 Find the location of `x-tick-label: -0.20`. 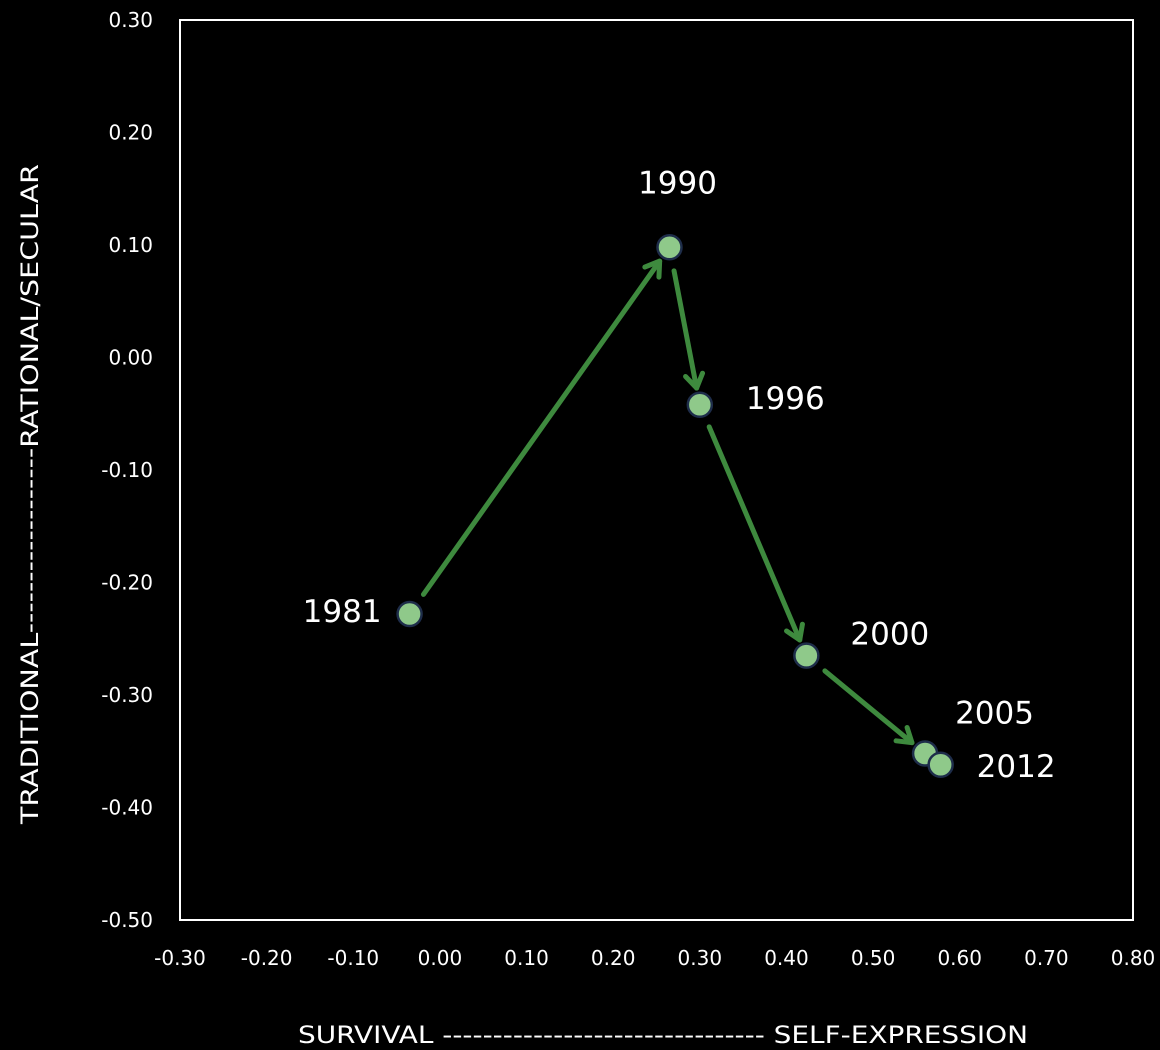

x-tick-label: -0.20 is located at coordinates (267, 958).